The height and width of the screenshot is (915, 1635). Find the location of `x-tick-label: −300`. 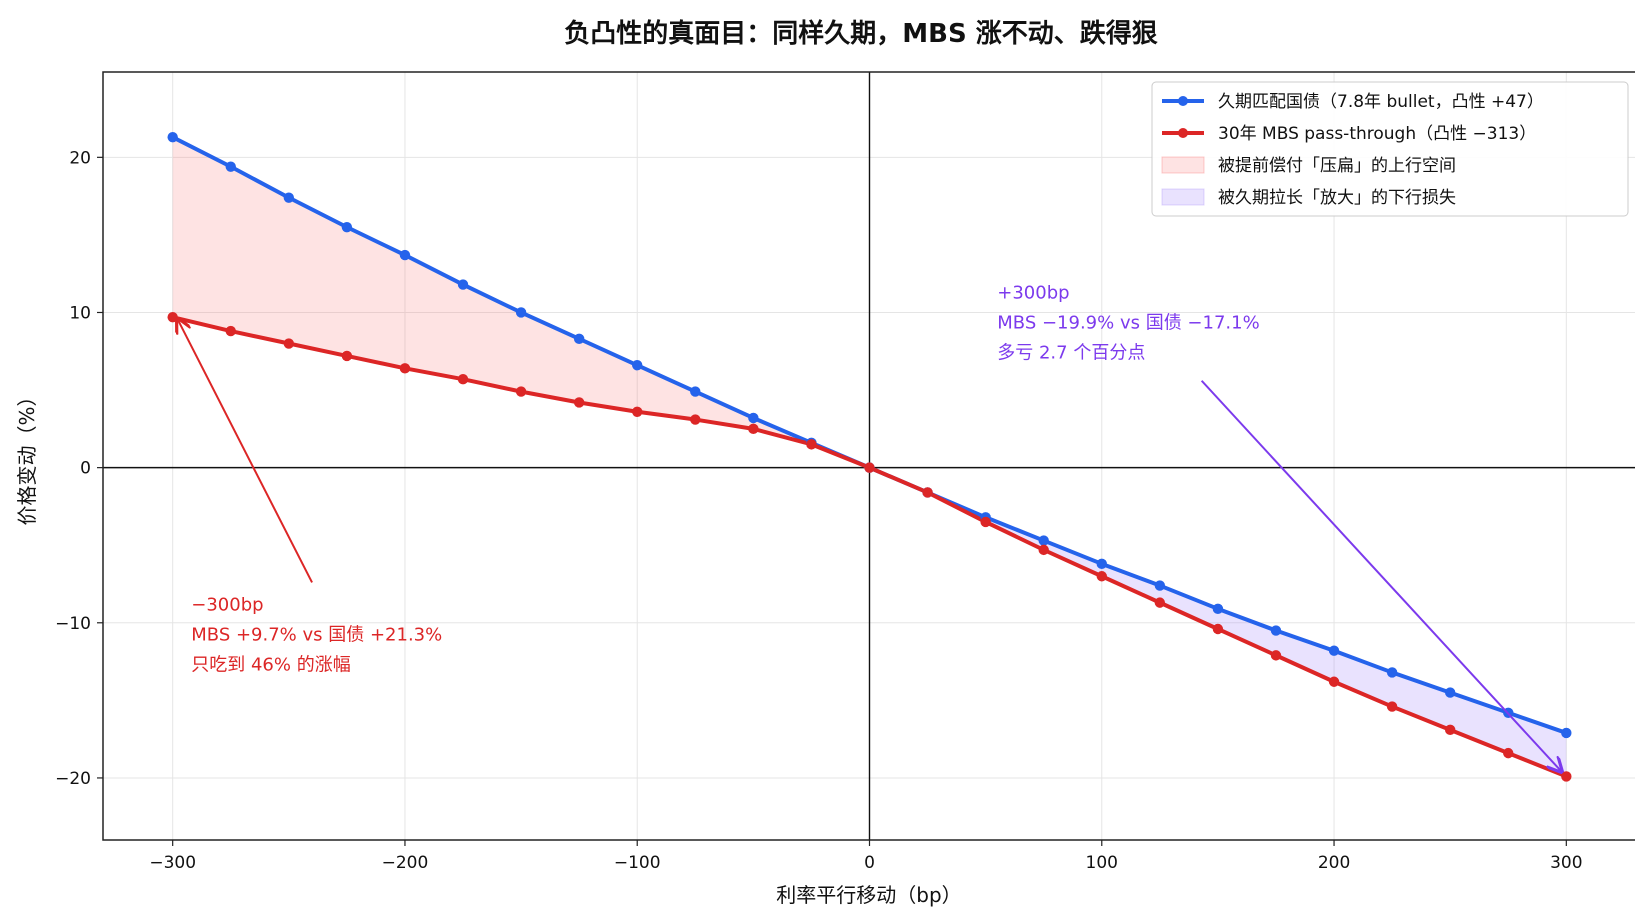

x-tick-label: −300 is located at coordinates (172, 863).